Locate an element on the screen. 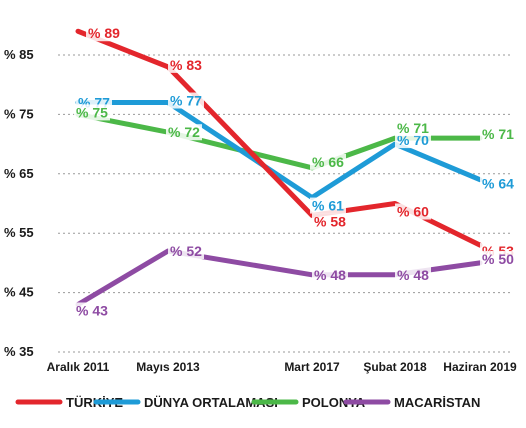 The height and width of the screenshot is (428, 526). data-label: % 72 is located at coordinates (184, 132).